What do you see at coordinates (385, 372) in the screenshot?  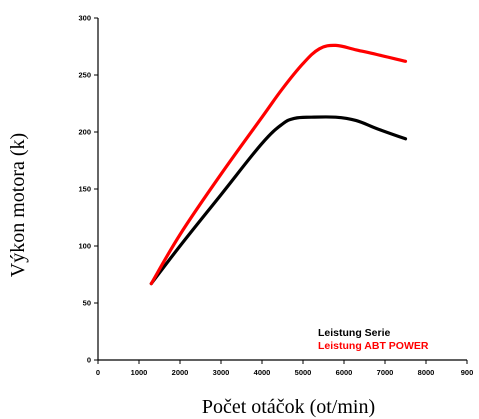 I see `x-tick-label: 7000` at bounding box center [385, 372].